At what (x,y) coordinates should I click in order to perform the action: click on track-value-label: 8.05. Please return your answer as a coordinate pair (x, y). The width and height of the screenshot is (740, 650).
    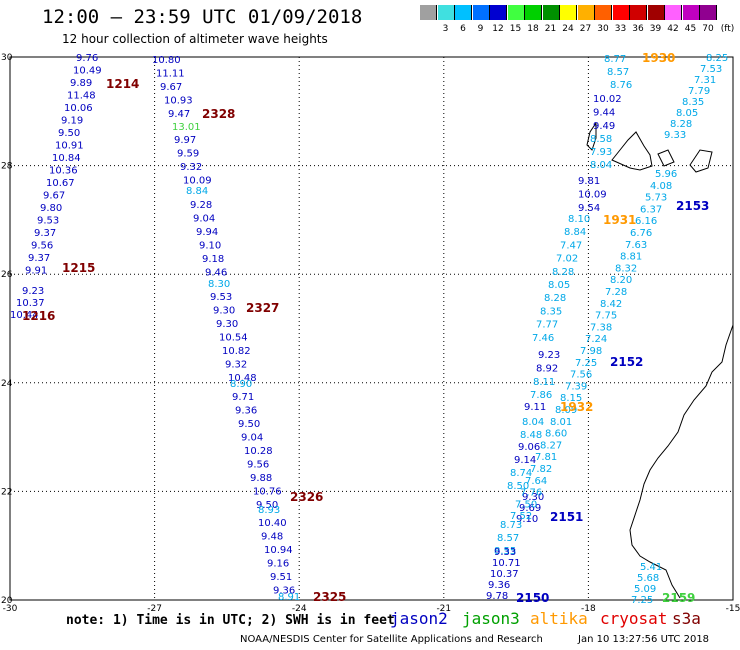
    Looking at the image, I should click on (559, 285).